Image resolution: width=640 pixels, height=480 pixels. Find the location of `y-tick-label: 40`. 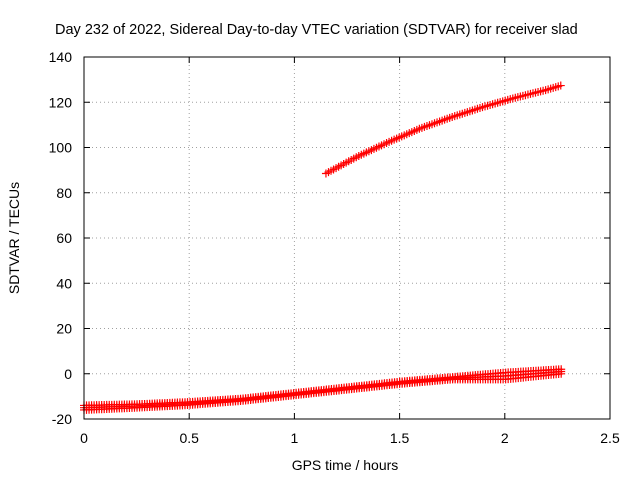

y-tick-label: 40 is located at coordinates (64, 283).